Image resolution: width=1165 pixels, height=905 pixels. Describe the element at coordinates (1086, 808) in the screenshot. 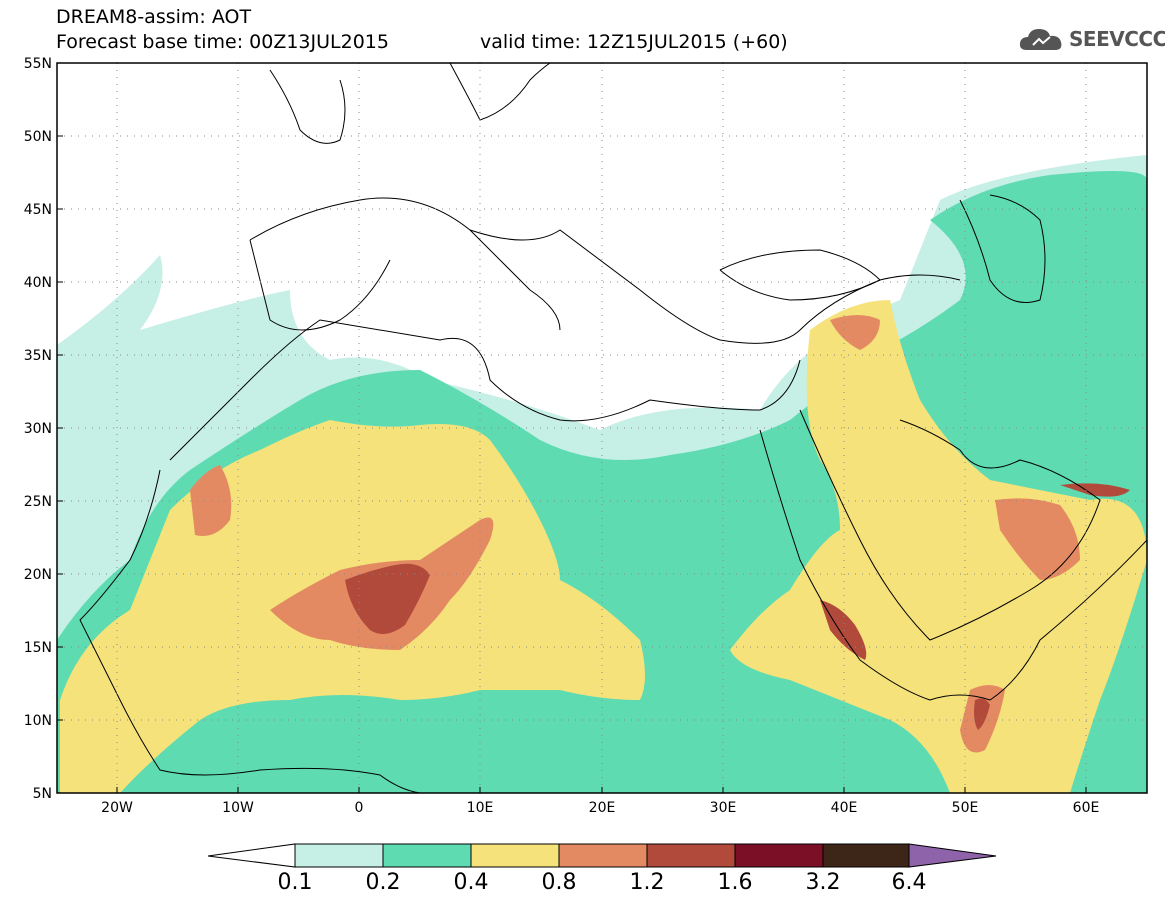

I see `lon-label: 60E` at that location.